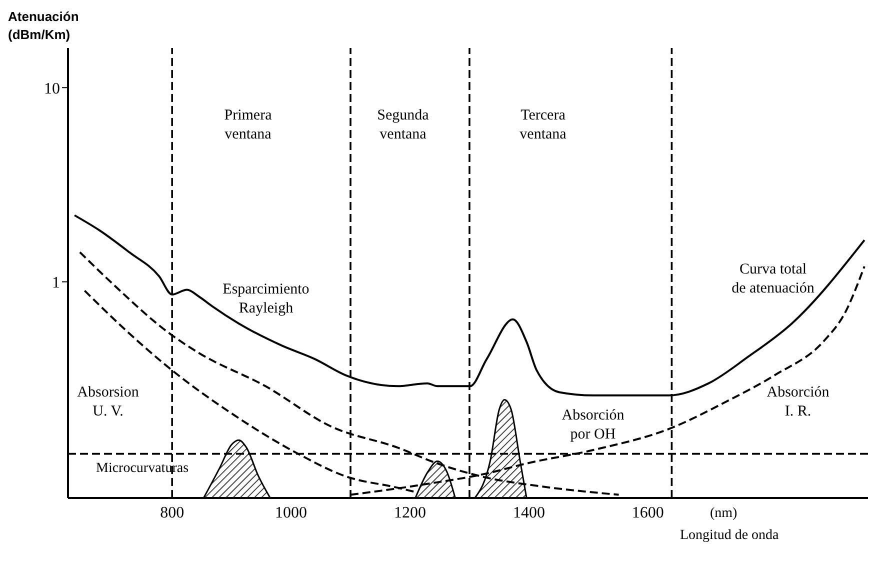  I want to click on y-tick-label: 10, so click(52, 89).